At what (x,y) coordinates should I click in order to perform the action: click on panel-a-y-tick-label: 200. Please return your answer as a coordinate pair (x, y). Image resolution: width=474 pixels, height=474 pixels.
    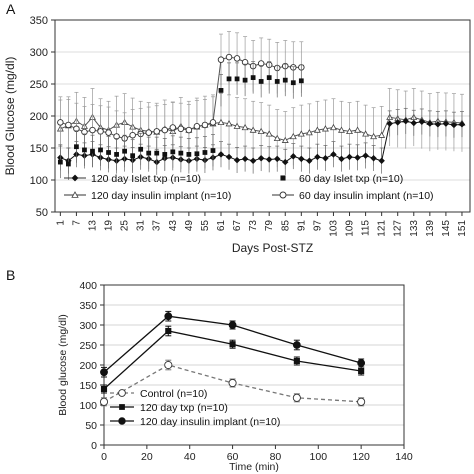
    Looking at the image, I should click on (39, 117).